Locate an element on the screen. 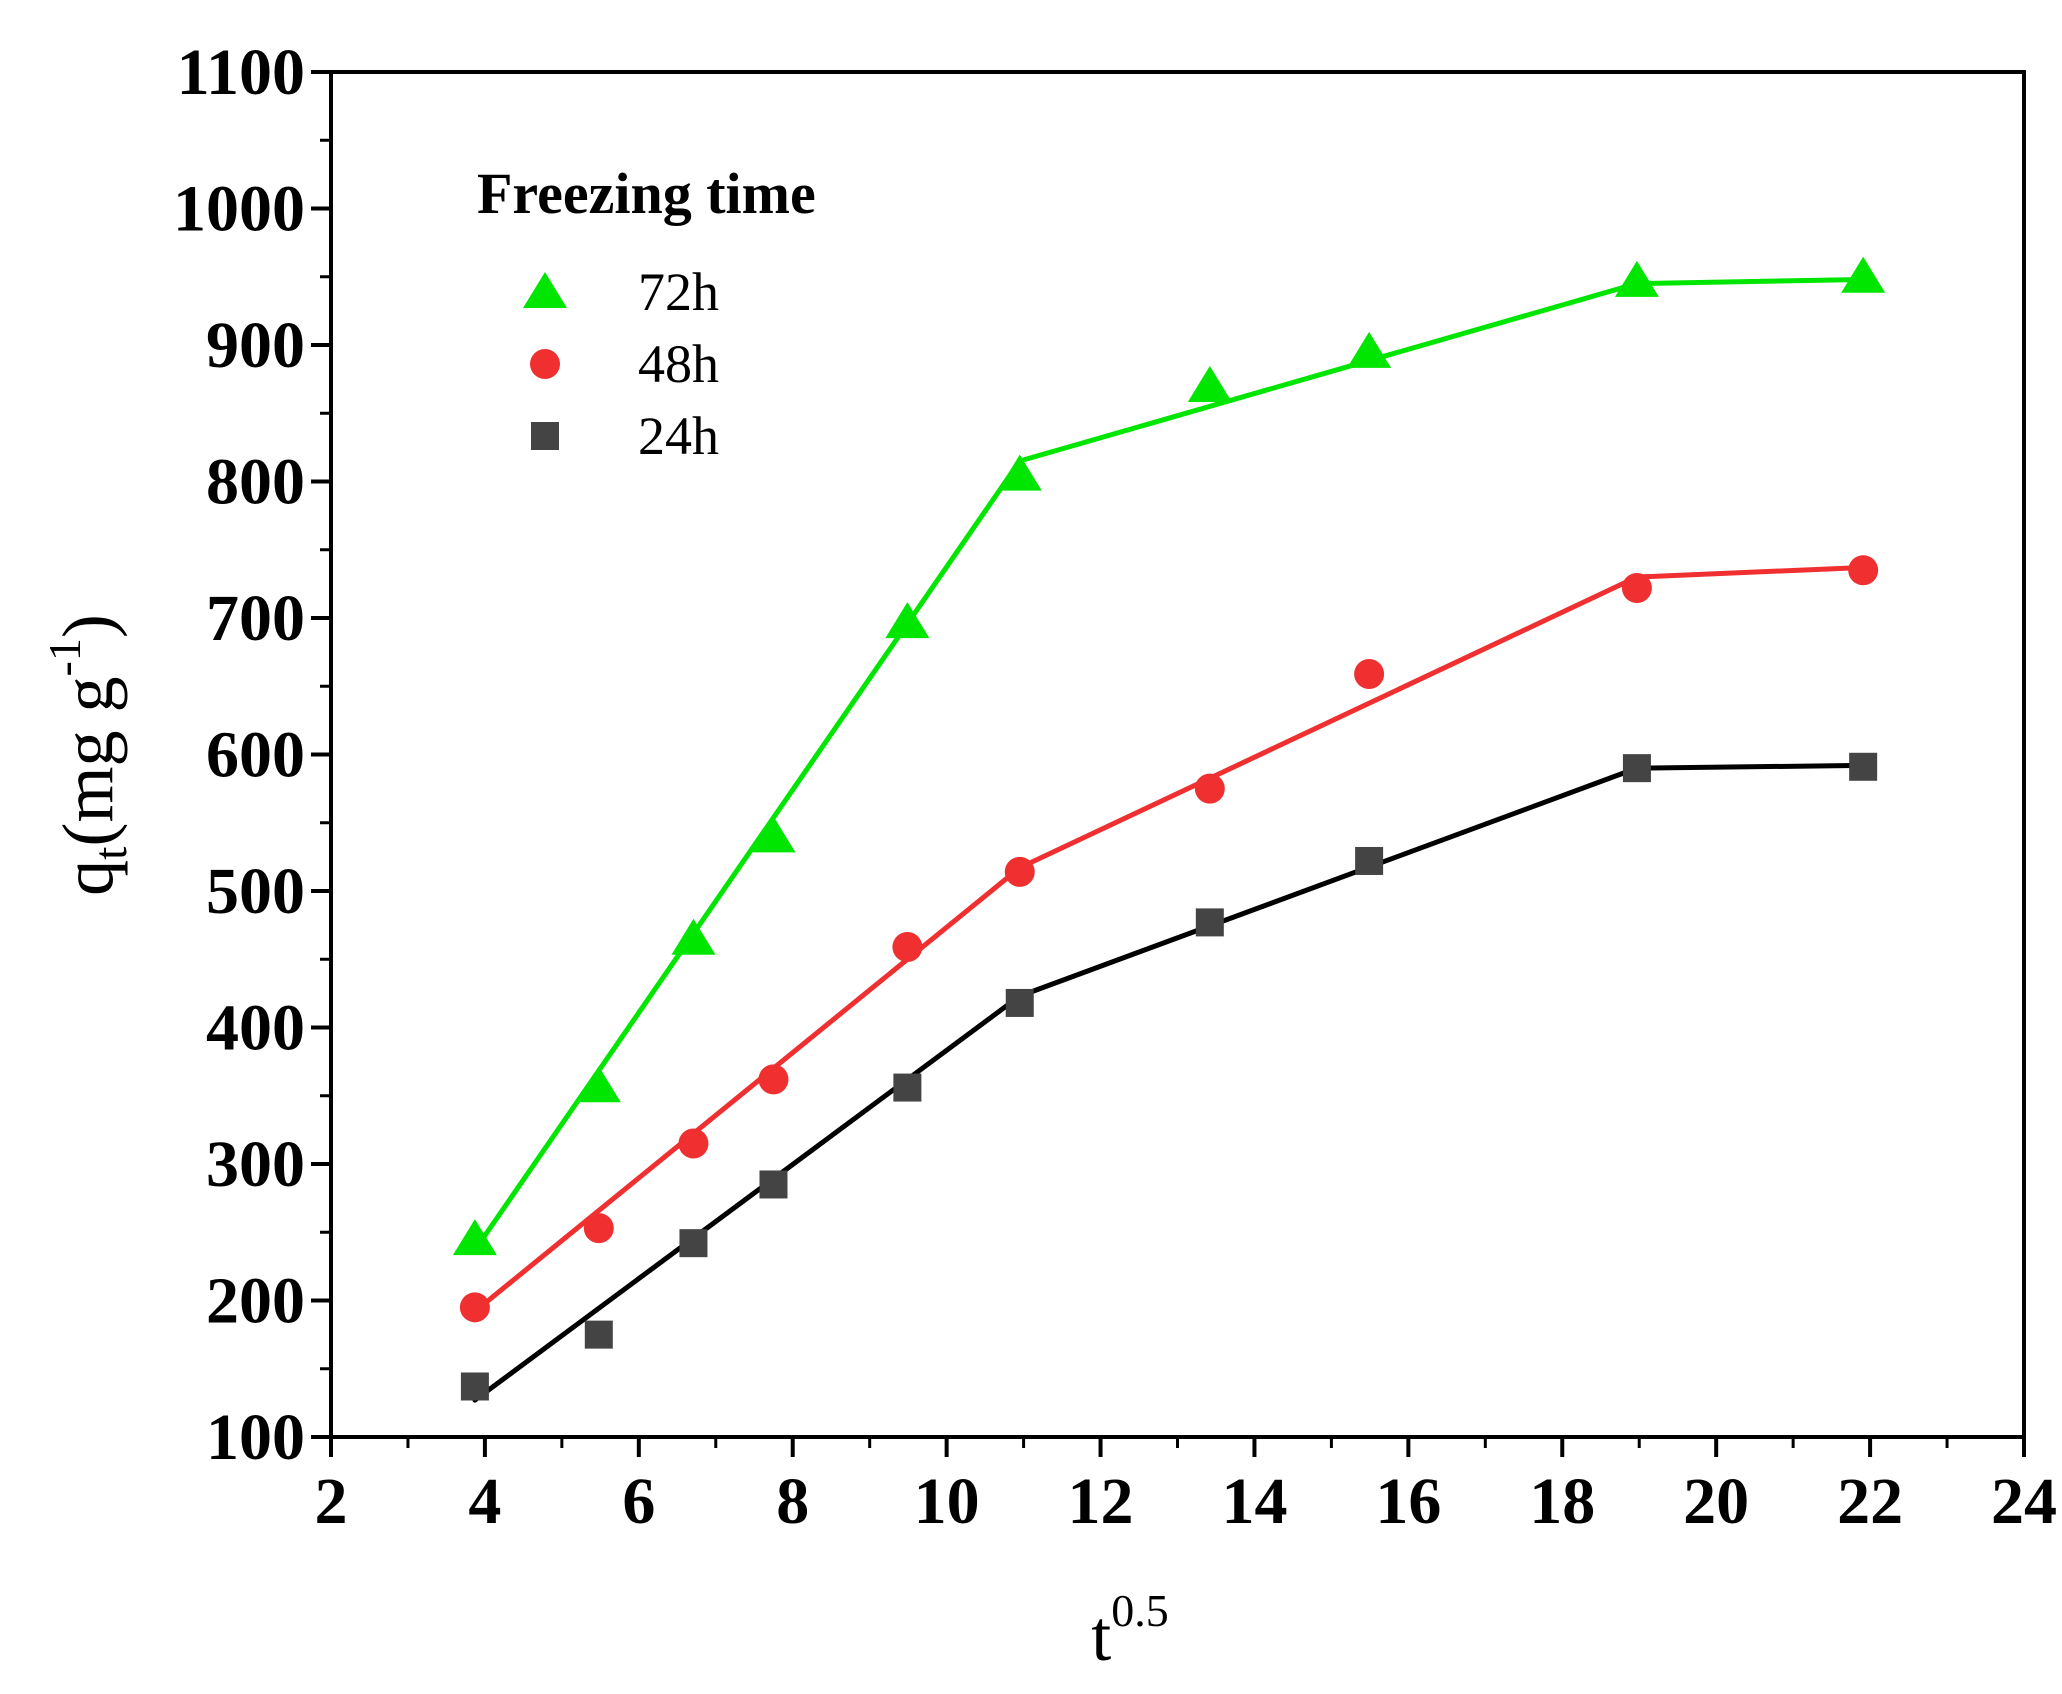  x-tick-label: 22 is located at coordinates (1870, 1501).